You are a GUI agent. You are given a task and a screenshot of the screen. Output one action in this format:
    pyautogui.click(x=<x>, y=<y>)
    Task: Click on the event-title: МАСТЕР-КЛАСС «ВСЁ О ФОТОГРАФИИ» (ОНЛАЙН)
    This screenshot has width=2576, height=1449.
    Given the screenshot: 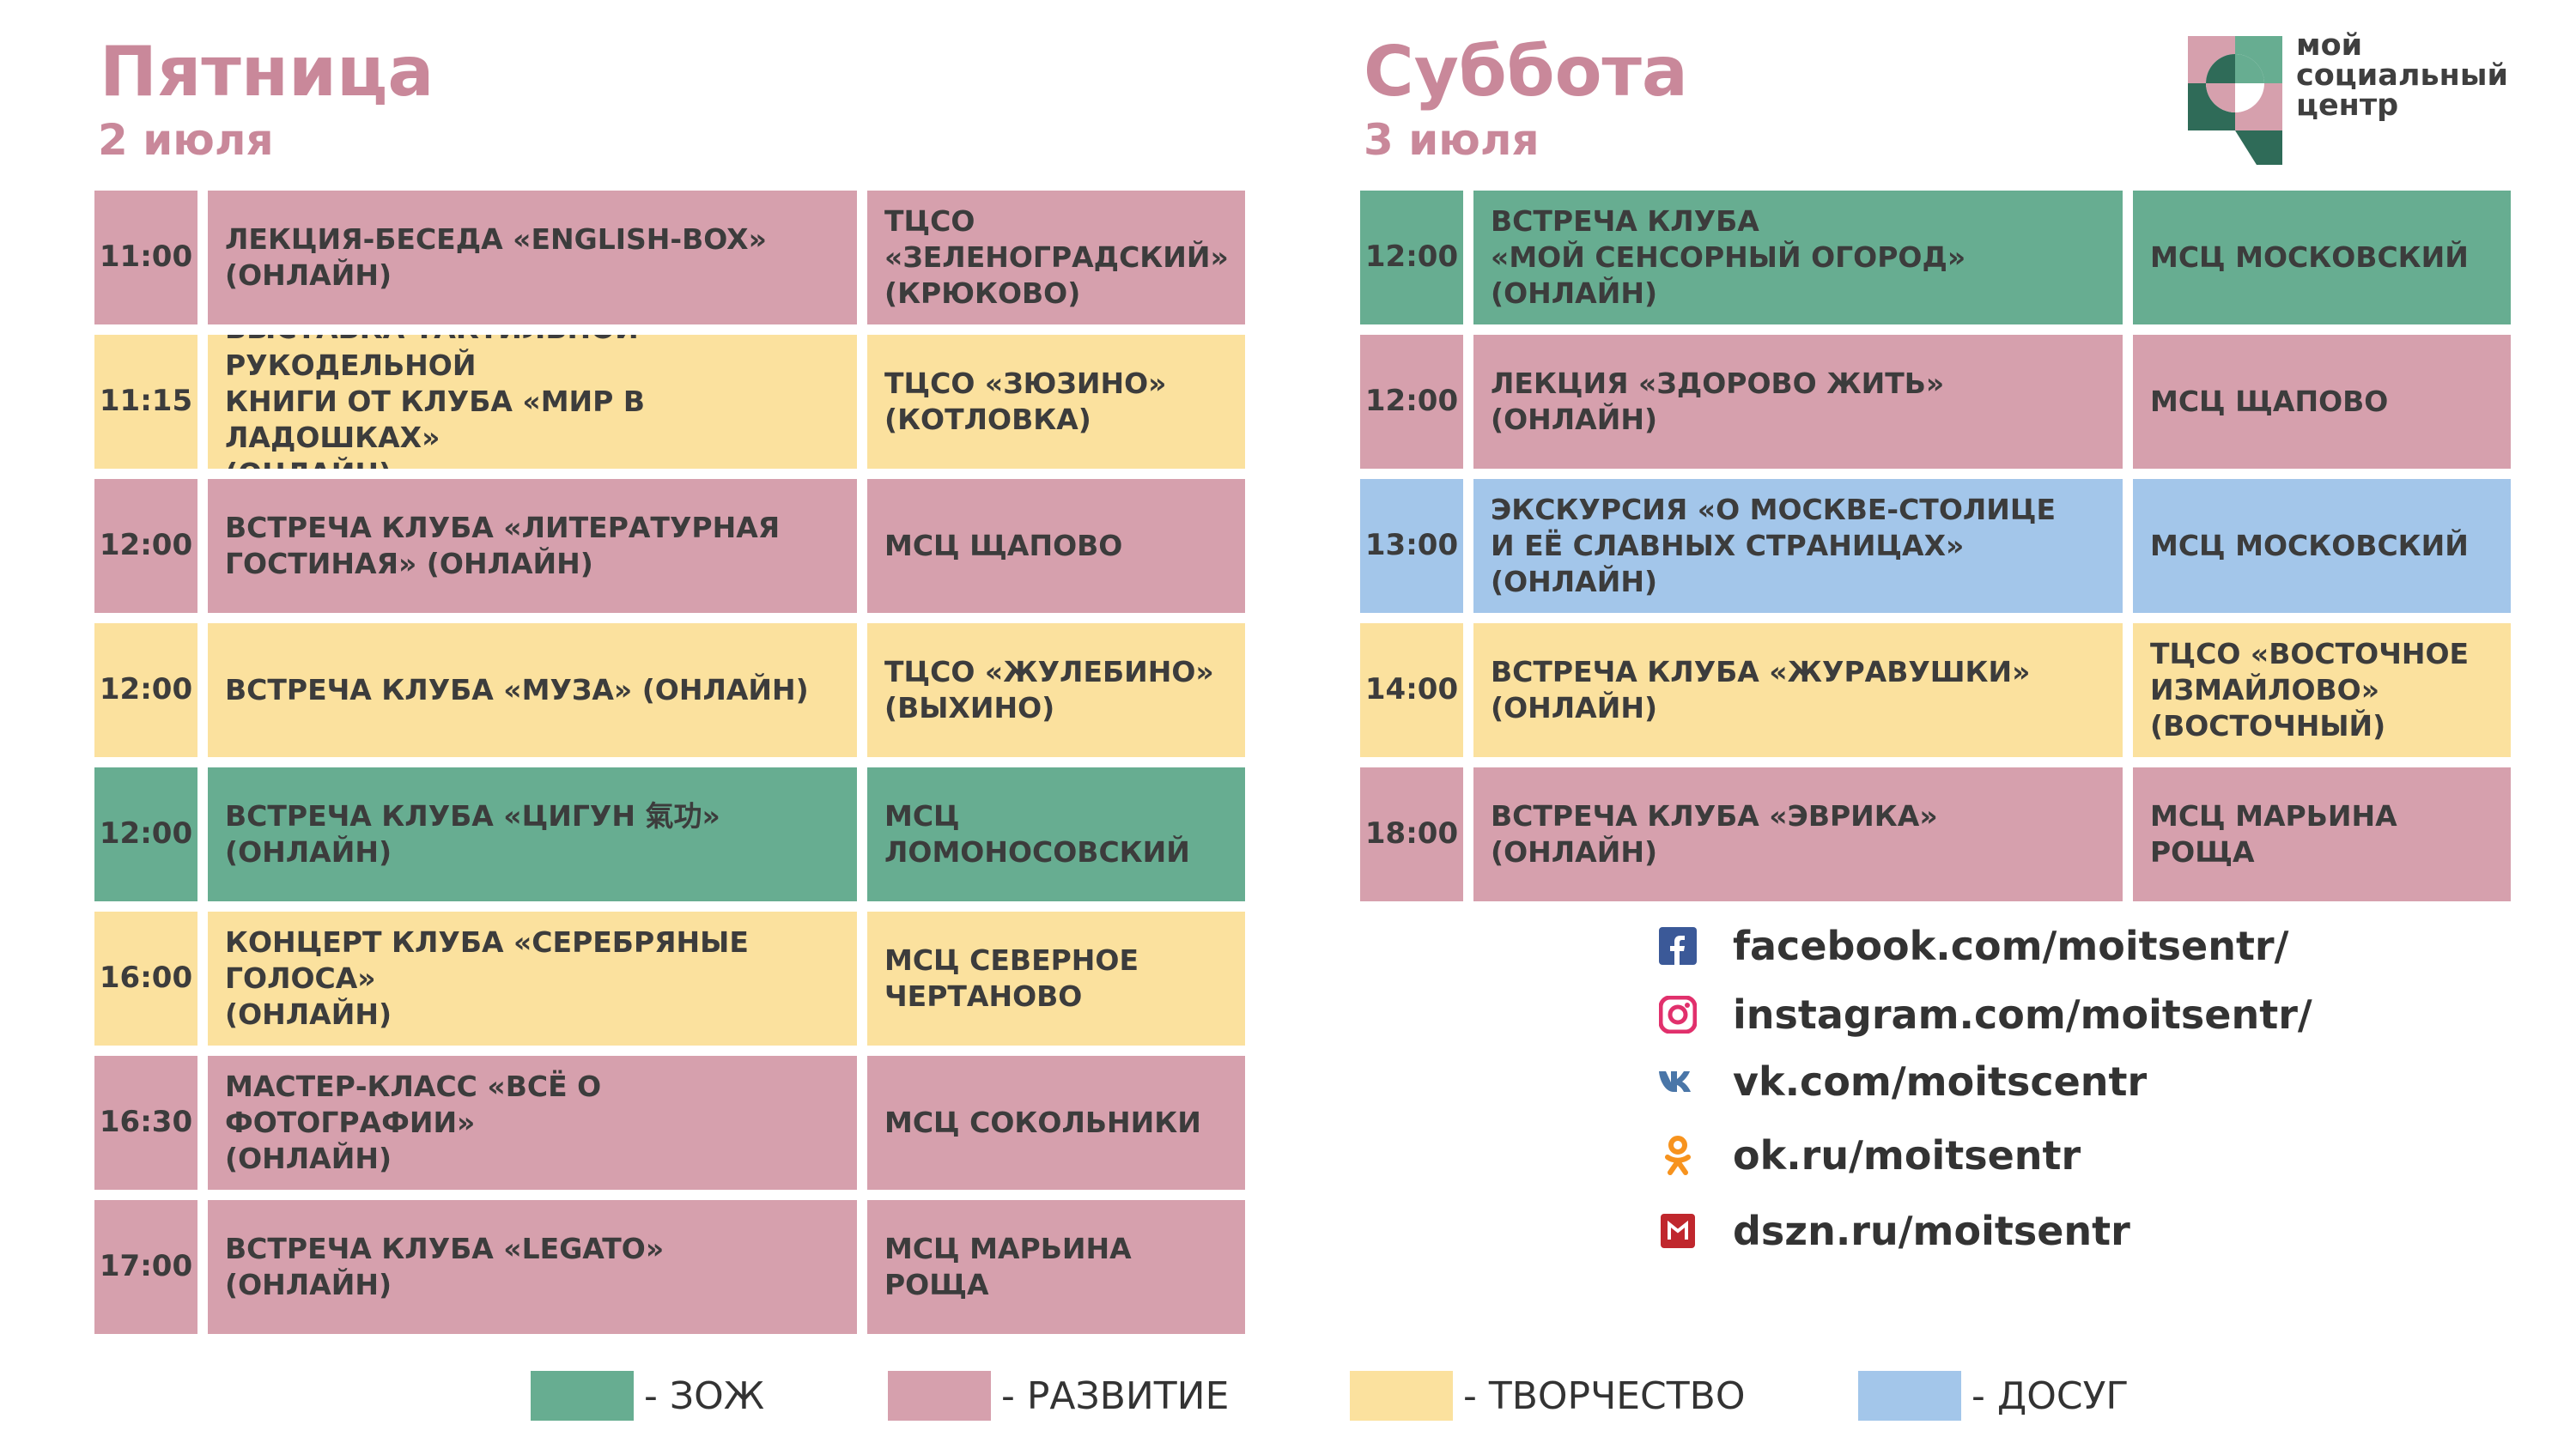 What is the action you would take?
    pyautogui.click(x=532, y=1123)
    